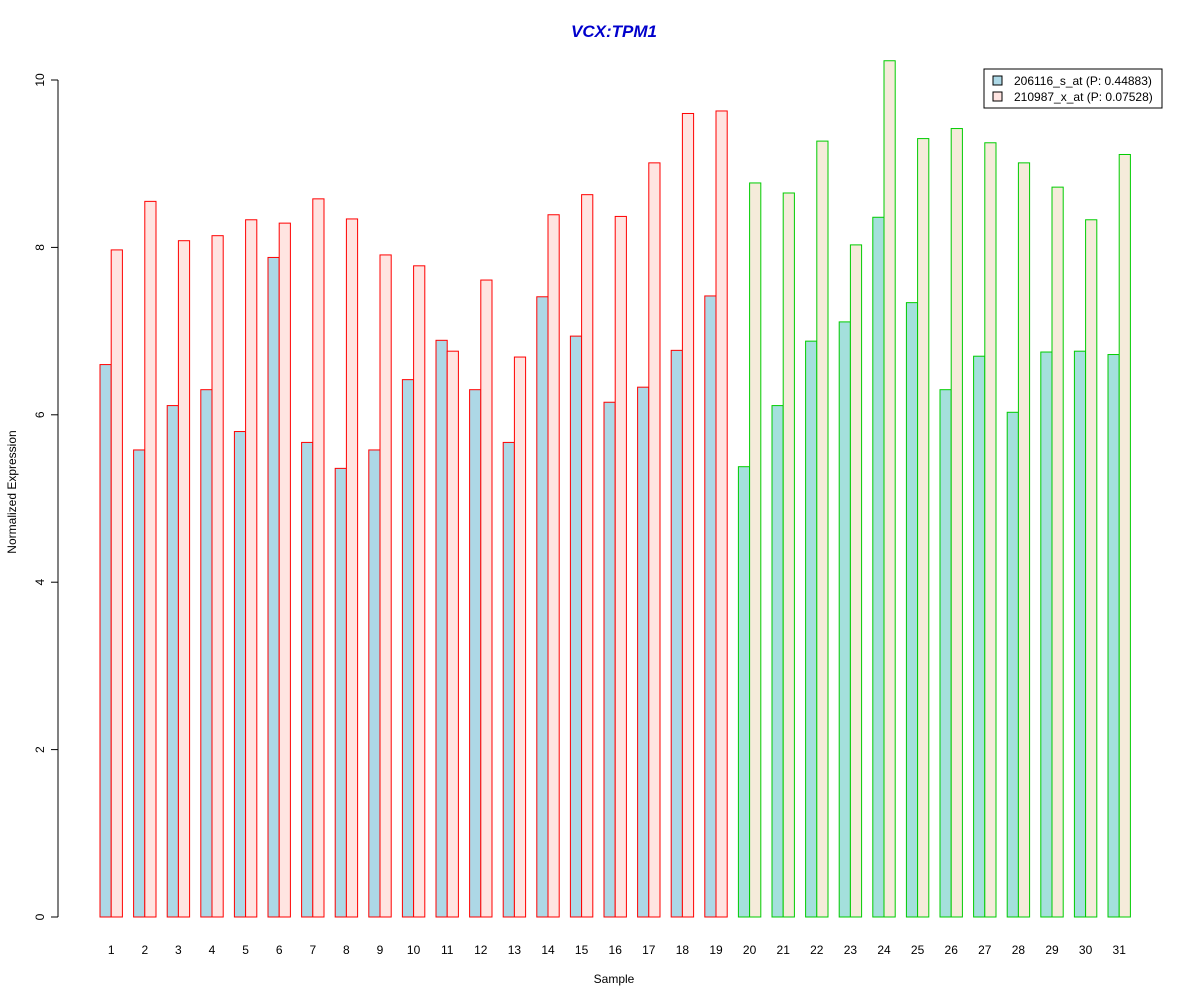 The width and height of the screenshot is (1200, 1000). I want to click on x-tick-label: 29, so click(1052, 950).